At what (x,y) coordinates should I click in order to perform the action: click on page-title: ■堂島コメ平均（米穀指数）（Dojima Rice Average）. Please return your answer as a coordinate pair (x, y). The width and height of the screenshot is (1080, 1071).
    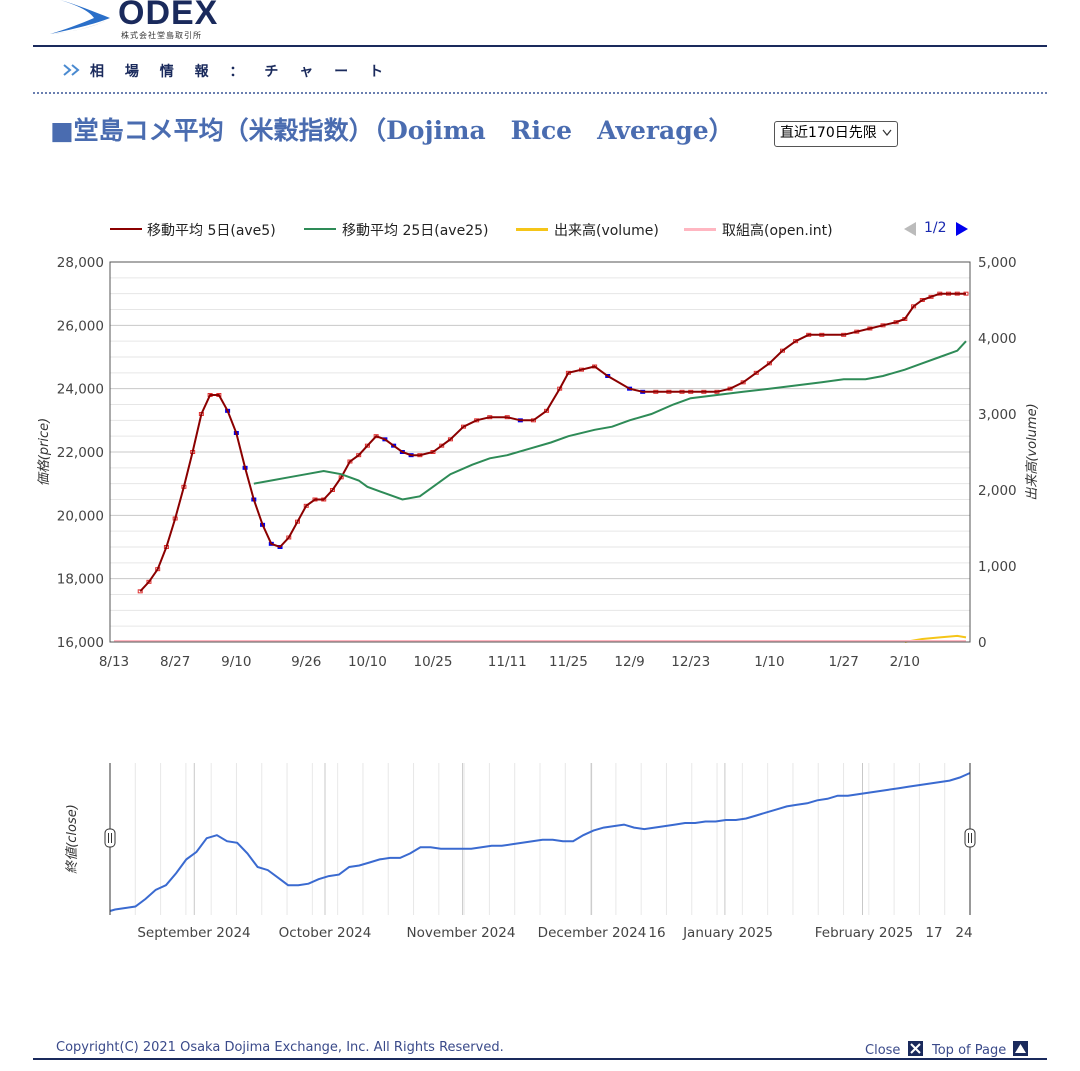
    Looking at the image, I should click on (392, 130).